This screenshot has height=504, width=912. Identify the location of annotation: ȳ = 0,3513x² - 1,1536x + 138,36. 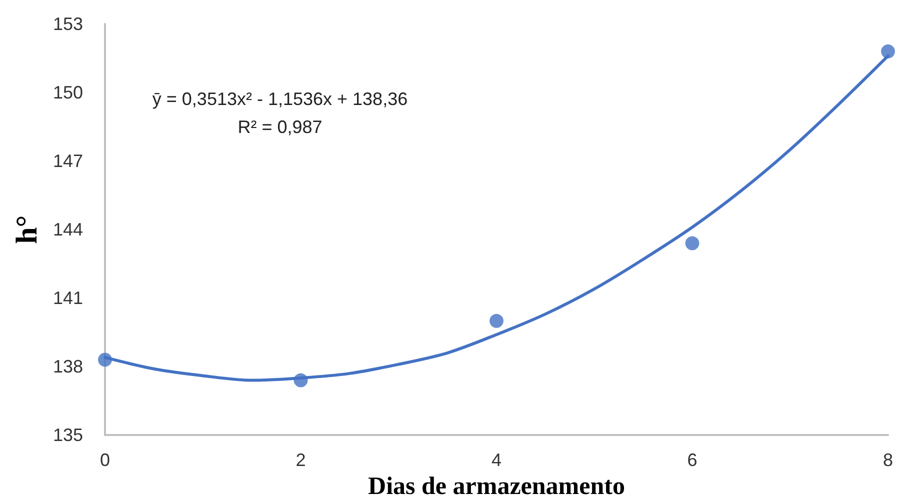
(280, 99).